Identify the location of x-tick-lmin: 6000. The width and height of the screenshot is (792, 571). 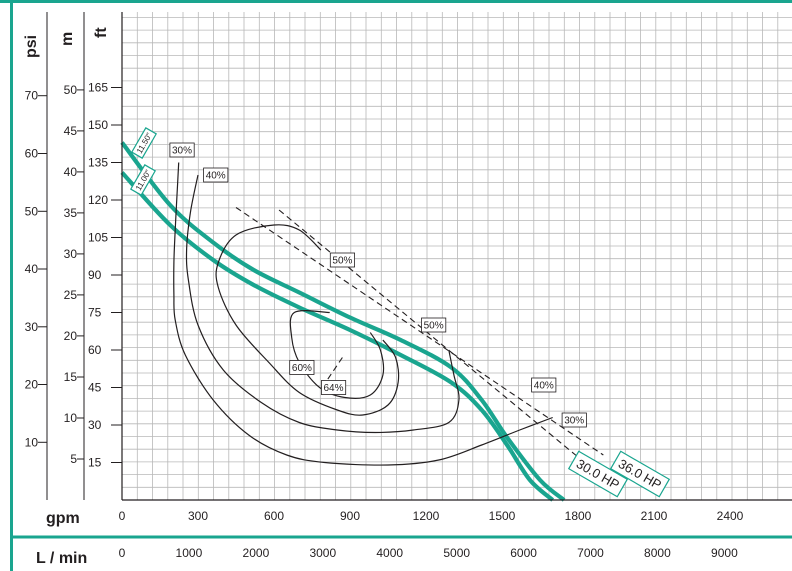
(523, 553).